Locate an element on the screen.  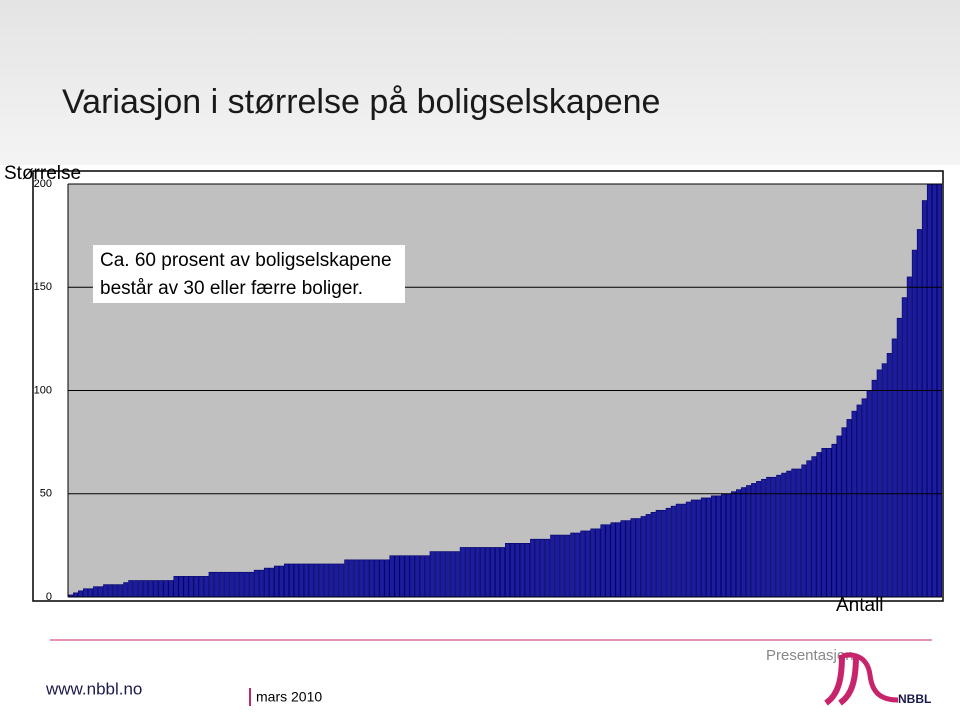
footer-website: www.nbbl.no is located at coordinates (93, 688).